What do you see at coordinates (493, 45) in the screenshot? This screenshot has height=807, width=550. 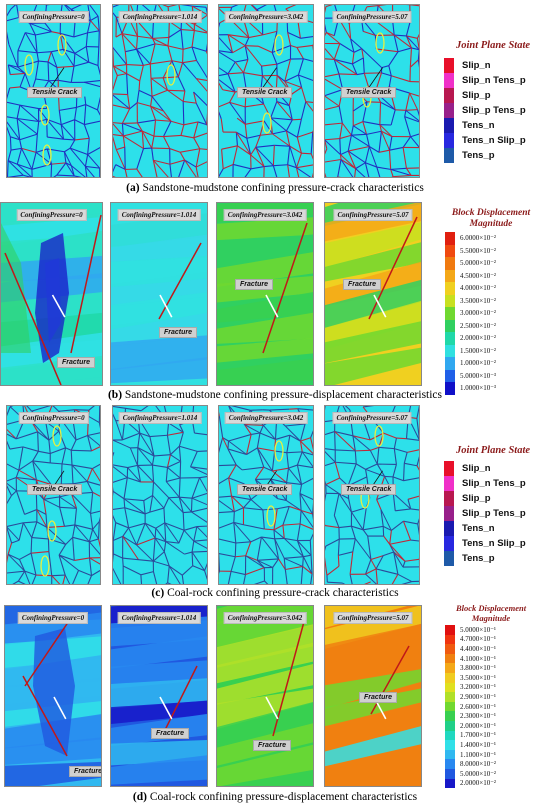 I see `joint-legend-title: Joint Plane State` at bounding box center [493, 45].